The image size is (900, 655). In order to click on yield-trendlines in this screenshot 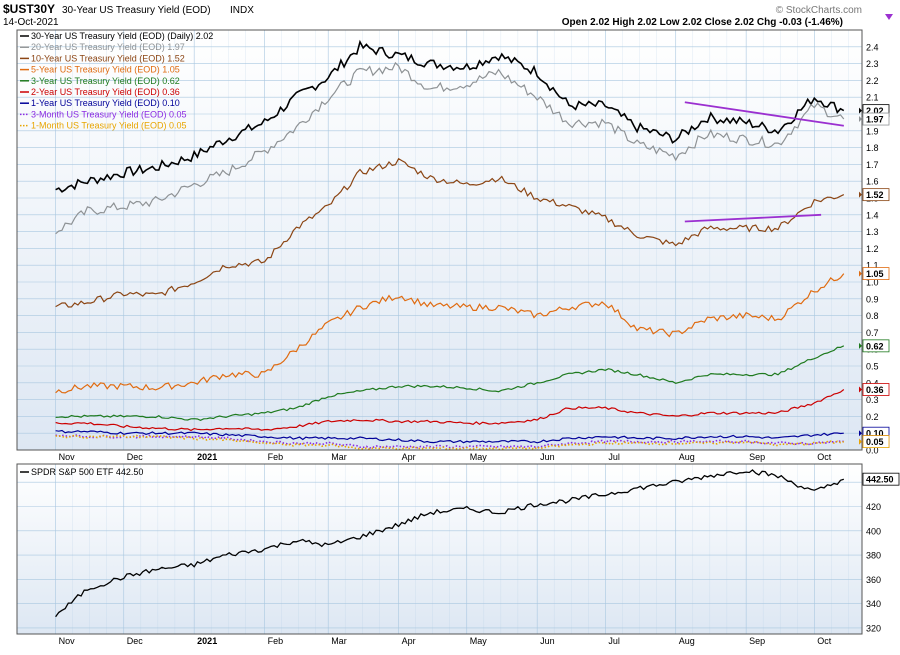, I will do `click(764, 162)`.